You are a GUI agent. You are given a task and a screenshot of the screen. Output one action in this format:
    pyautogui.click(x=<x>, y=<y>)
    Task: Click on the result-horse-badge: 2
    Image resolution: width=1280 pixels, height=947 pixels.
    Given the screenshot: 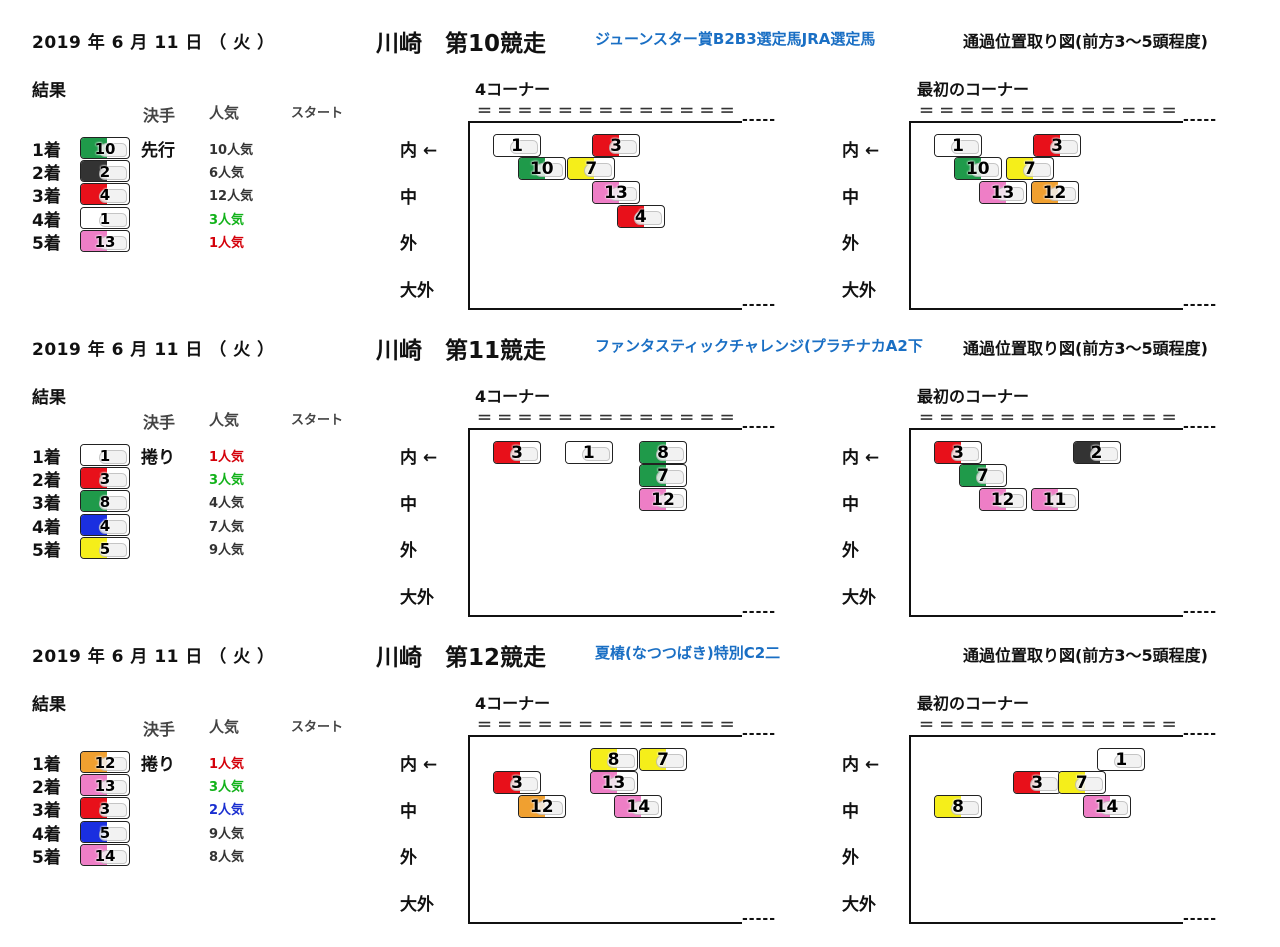 What is the action you would take?
    pyautogui.click(x=105, y=171)
    